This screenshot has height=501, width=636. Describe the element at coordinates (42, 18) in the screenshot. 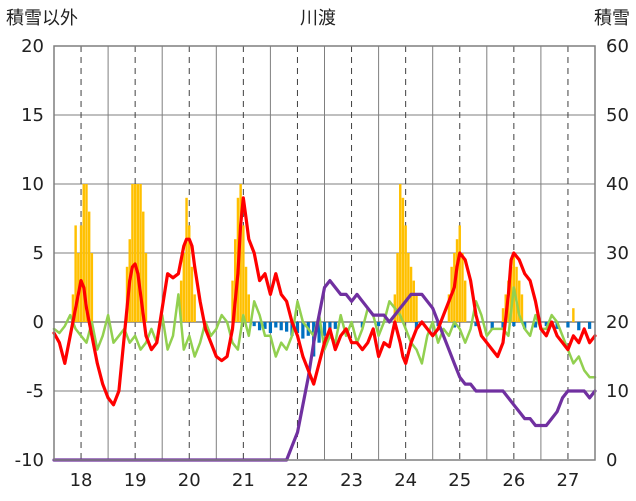

I see `left-axis-label: 積雪以外` at that location.